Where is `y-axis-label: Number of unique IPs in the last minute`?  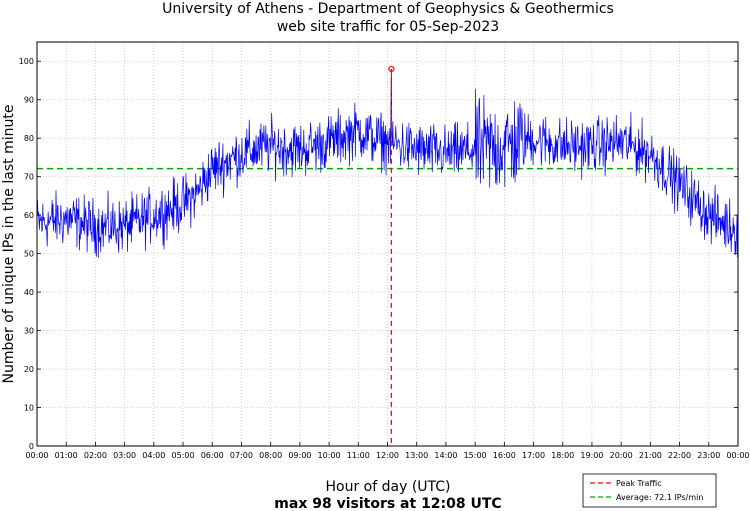 y-axis-label: Number of unique IPs in the last minute is located at coordinates (9, 244).